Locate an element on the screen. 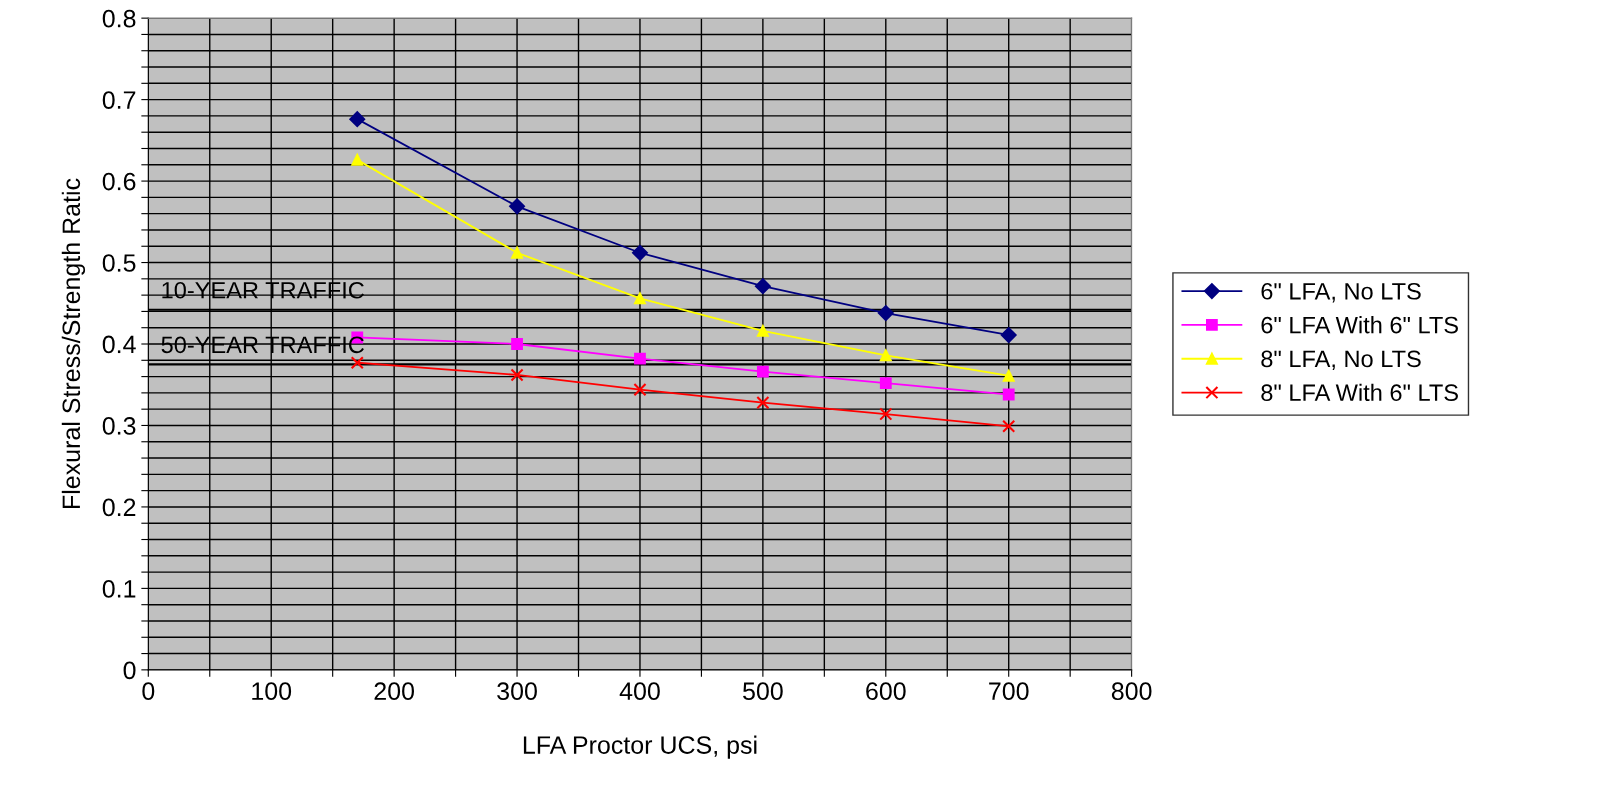 This screenshot has height=789, width=1612. legend-label: 6" LFA With 6" LTS is located at coordinates (1359, 325).